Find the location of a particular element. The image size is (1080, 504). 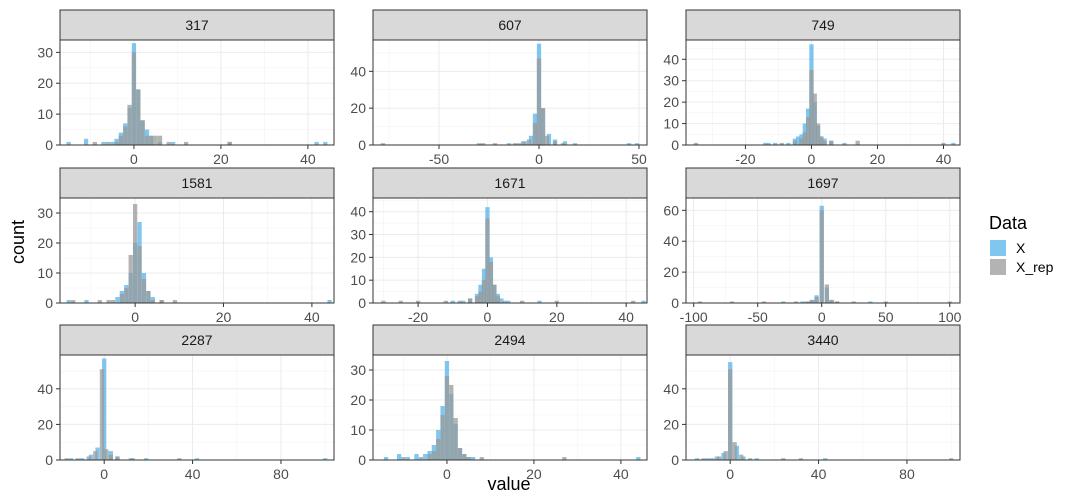

facet-749-strip-label: 749 is located at coordinates (823, 25).